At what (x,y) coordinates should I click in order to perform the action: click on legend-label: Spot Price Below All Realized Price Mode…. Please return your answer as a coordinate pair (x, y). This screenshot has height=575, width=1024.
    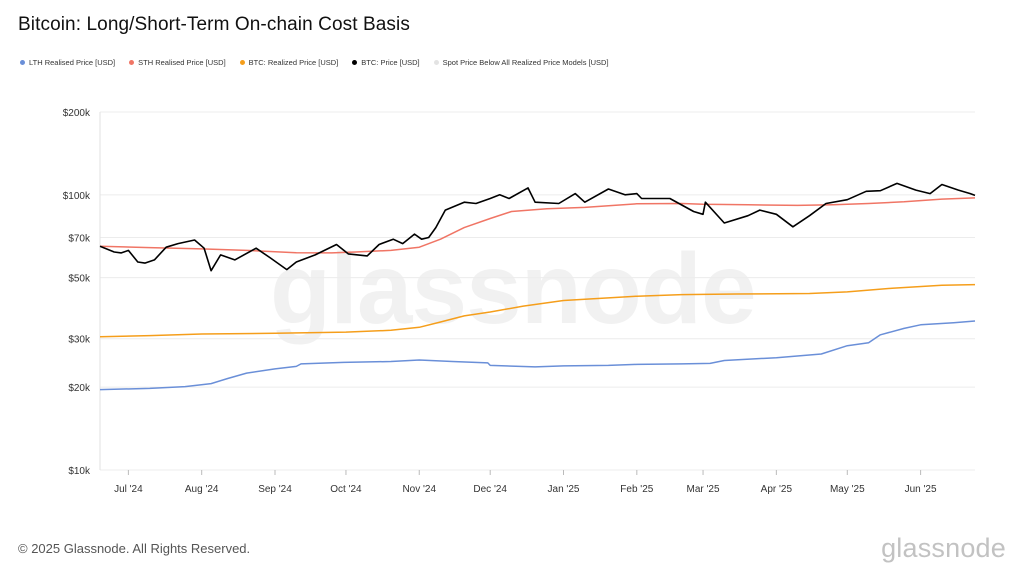
    Looking at the image, I should click on (525, 62).